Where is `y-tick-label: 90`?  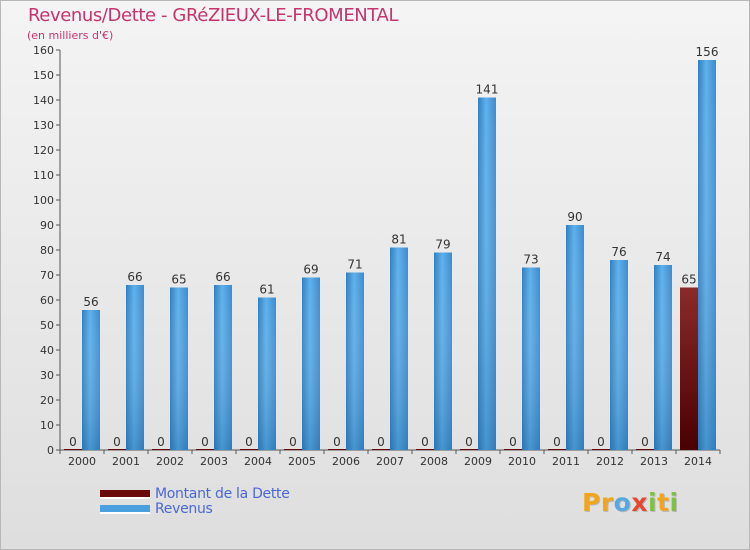
y-tick-label: 90 is located at coordinates (47, 225).